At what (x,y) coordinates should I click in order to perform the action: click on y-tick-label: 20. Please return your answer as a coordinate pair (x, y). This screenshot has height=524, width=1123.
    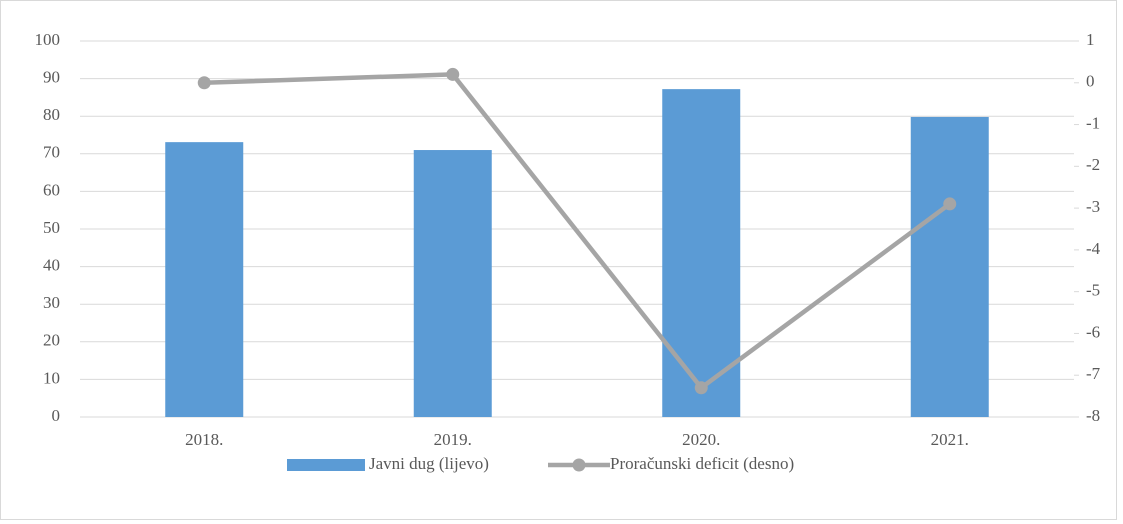
    Looking at the image, I should click on (51, 340).